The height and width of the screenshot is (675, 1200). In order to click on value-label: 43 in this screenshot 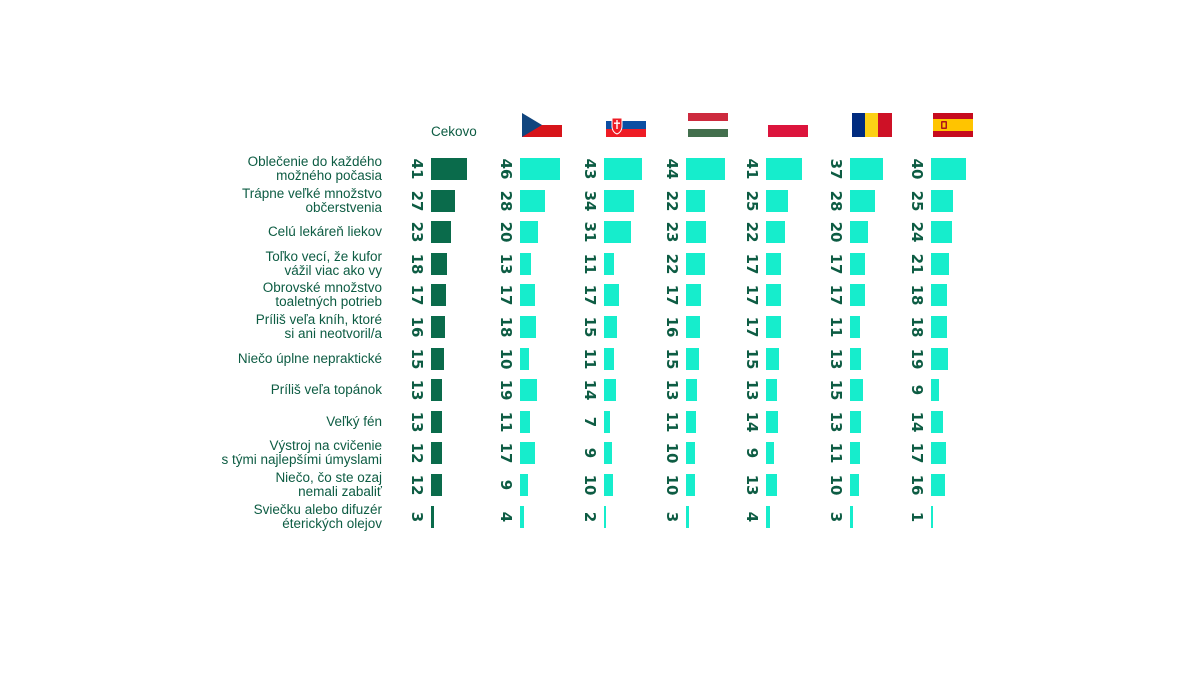, I will do `click(590, 169)`.